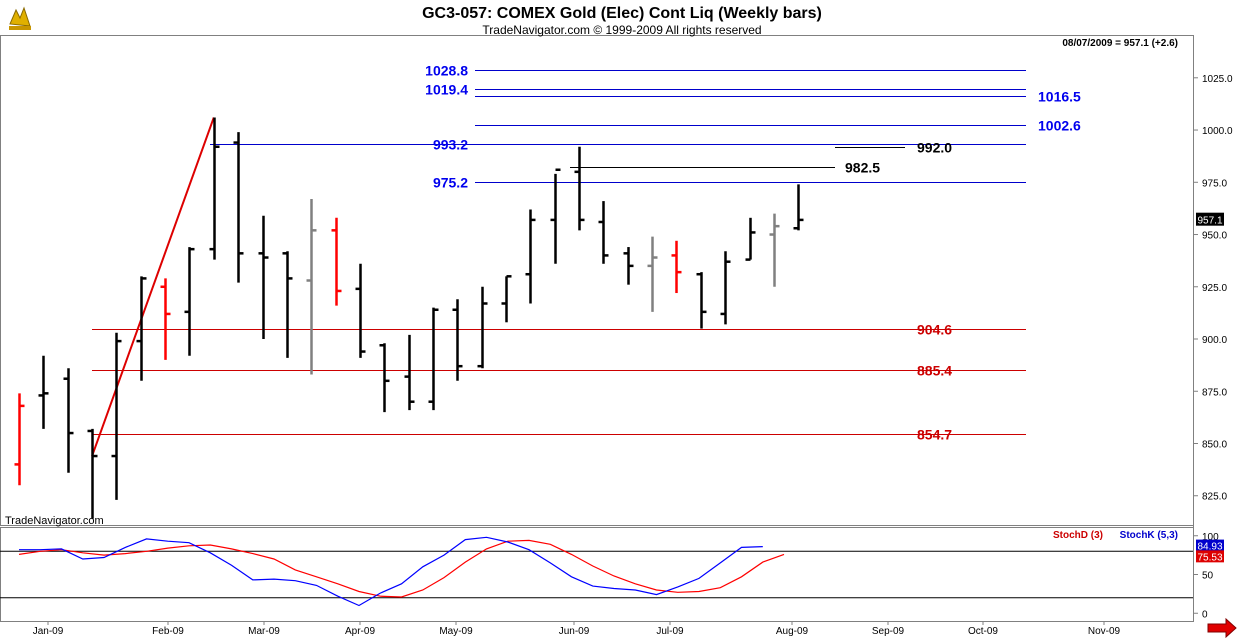  I want to click on level-label: 982.5, so click(862, 168).